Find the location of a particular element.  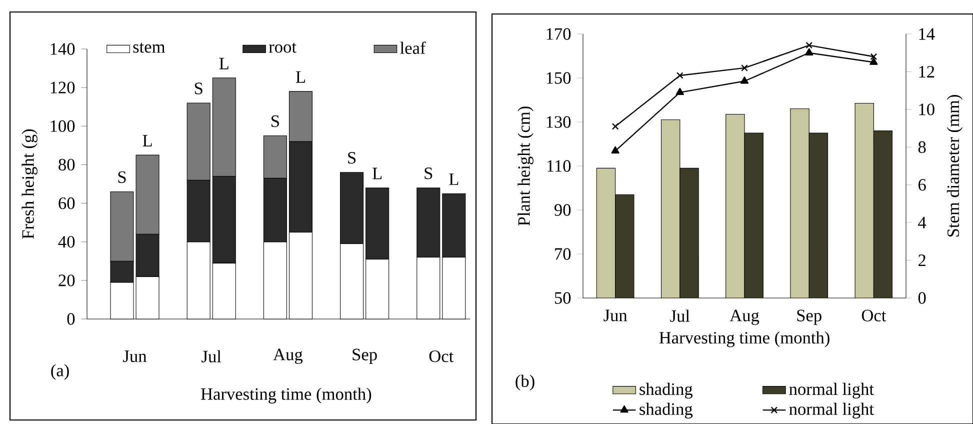

y-tick-label: 80 is located at coordinates (66, 164).